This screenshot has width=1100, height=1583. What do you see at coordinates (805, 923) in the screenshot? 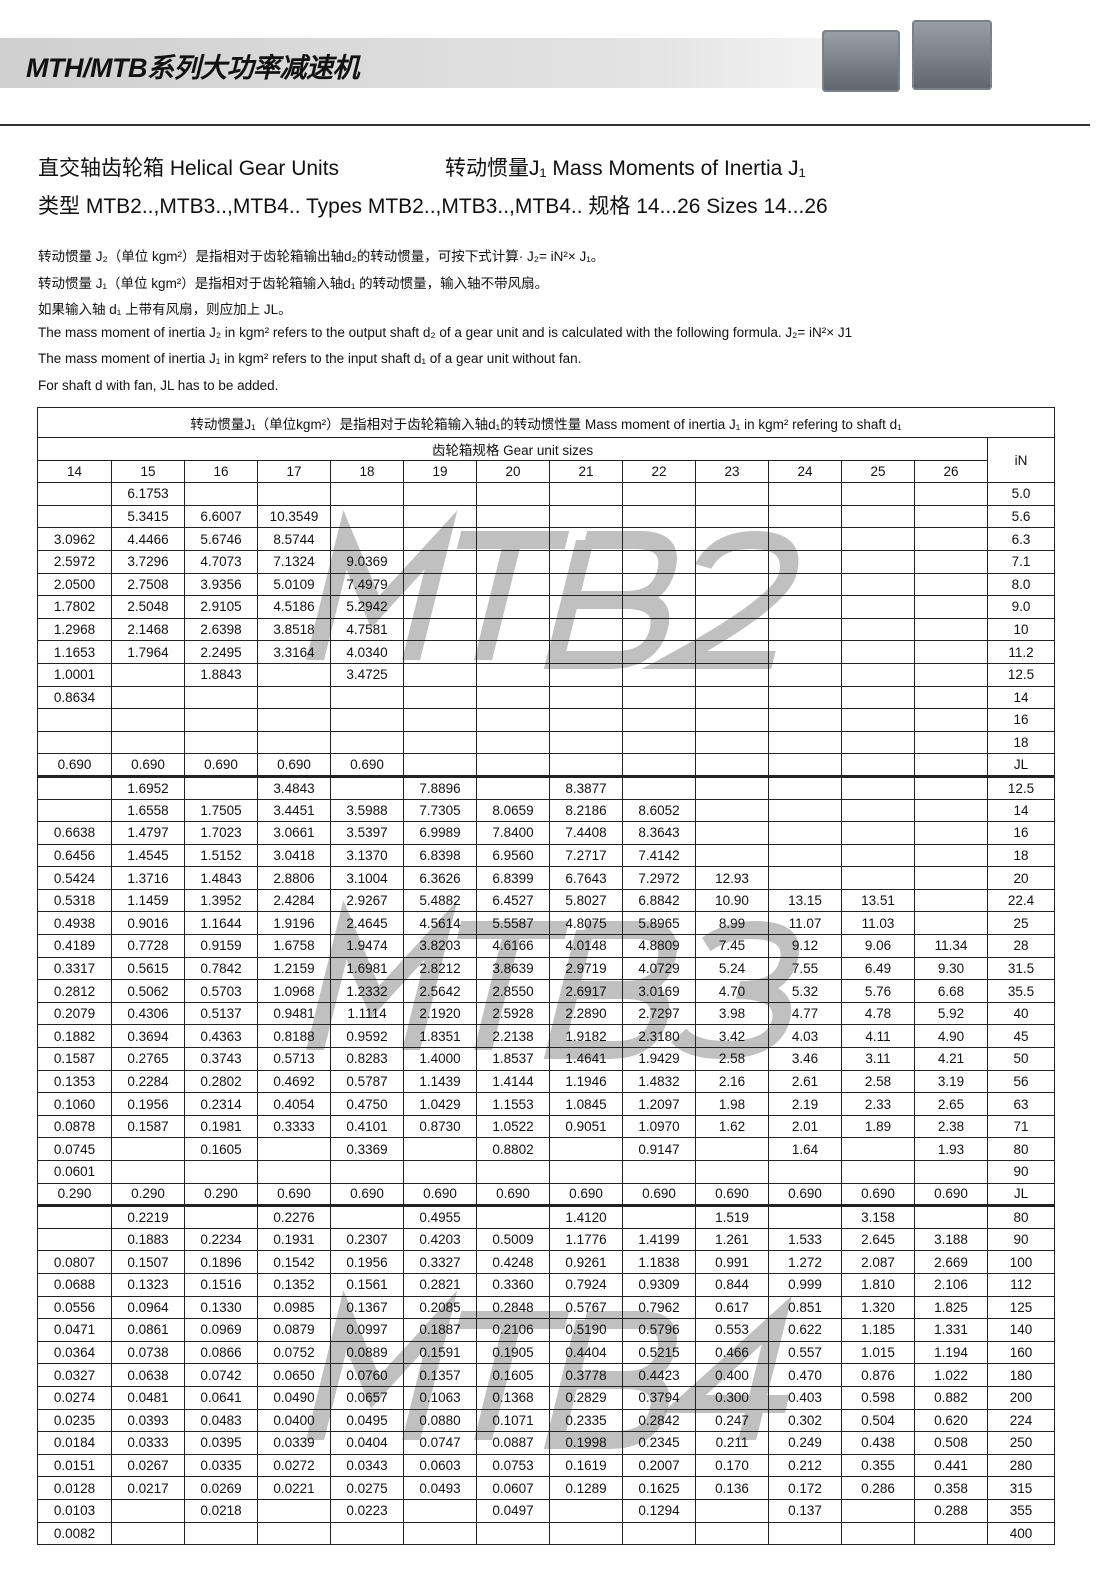
I see `inertia-cell: 11.07` at bounding box center [805, 923].